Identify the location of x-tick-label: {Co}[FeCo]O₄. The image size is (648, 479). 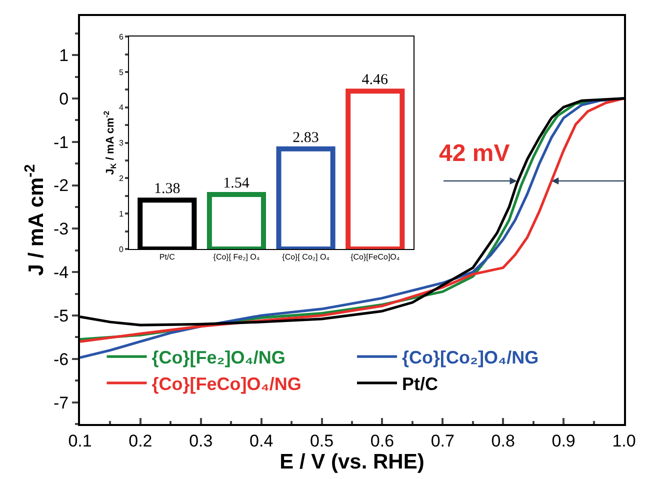
(375, 257).